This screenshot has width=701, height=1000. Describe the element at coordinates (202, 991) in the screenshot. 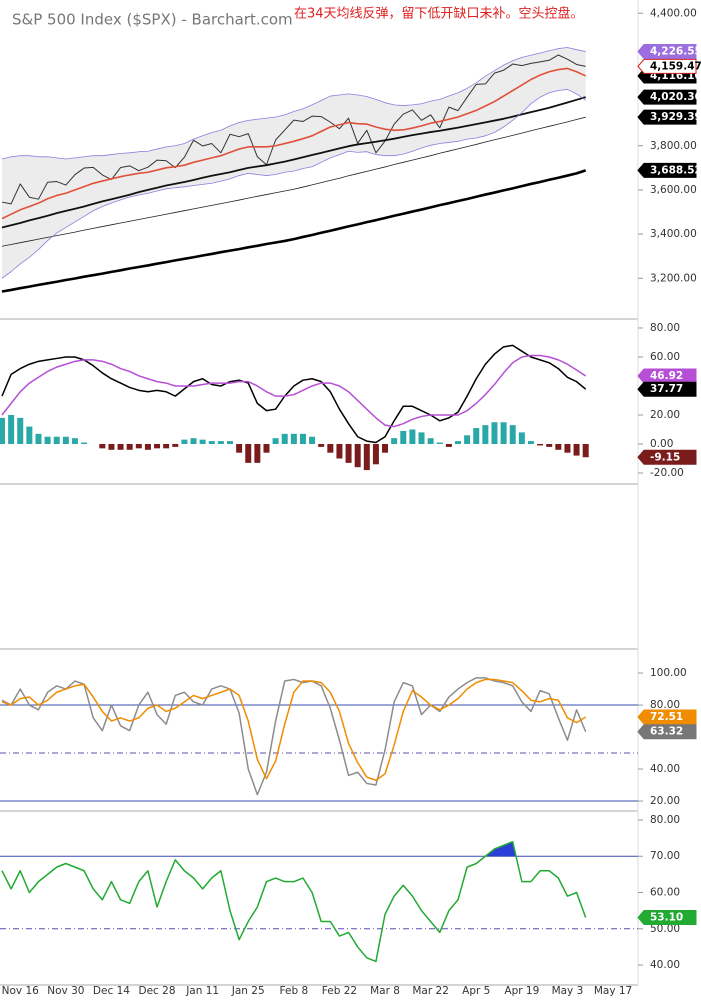

I see `x-tick-label: Jan 11` at that location.